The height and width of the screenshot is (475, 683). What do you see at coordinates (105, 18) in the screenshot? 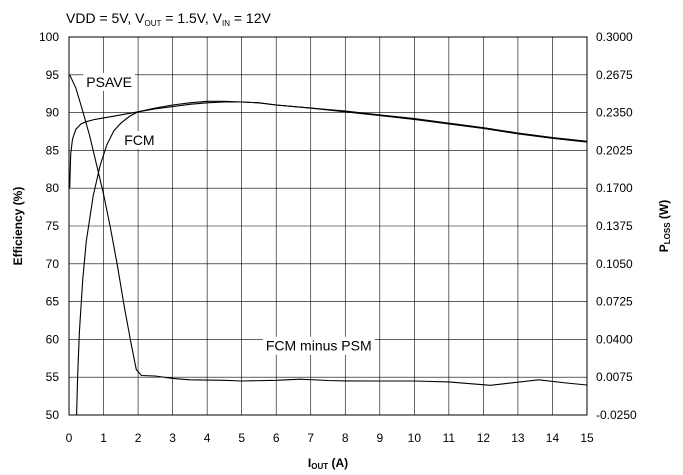
I see `title-part: VDD = 5V, V` at bounding box center [105, 18].